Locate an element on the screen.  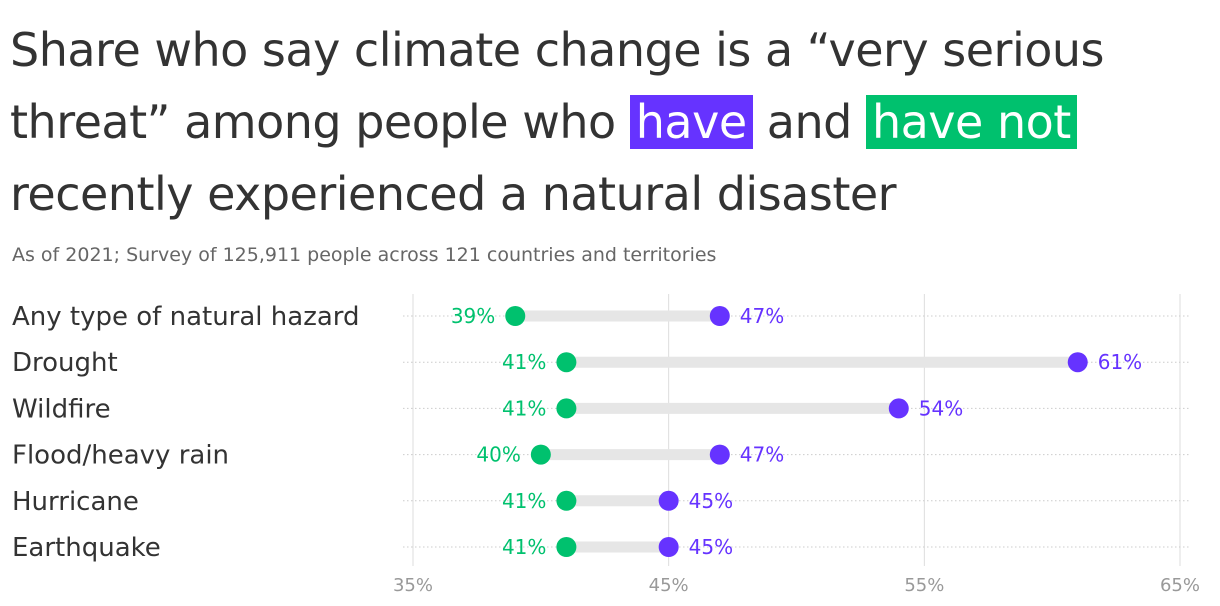
have-value-label: 61% is located at coordinates (1120, 362).